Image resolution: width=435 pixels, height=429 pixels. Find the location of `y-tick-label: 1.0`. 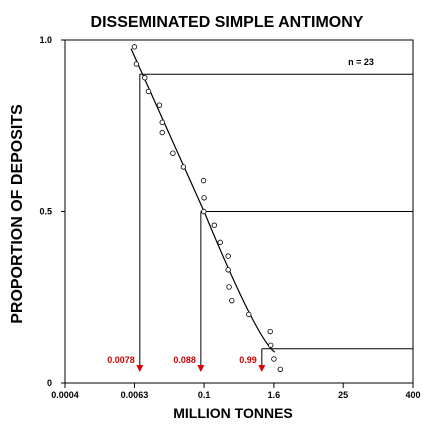

y-tick-label: 1.0 is located at coordinates (45, 40).